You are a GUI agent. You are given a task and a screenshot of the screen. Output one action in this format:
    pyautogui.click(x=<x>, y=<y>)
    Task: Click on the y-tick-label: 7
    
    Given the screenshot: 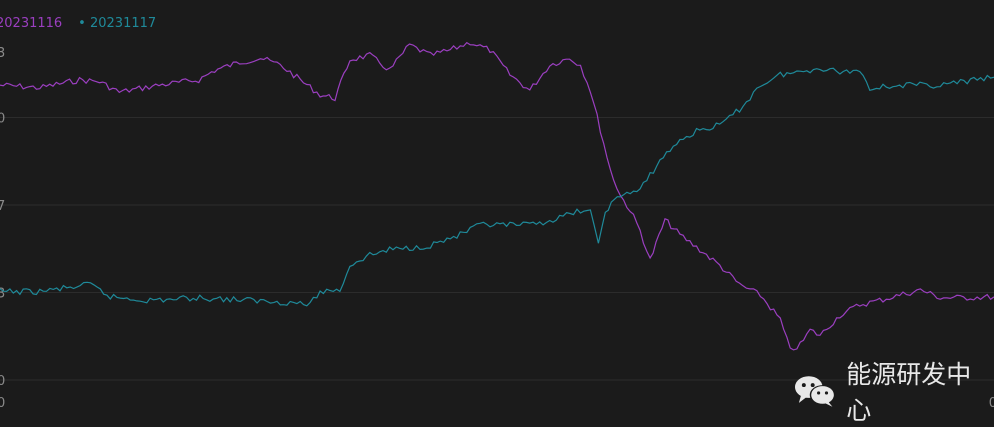 What is the action you would take?
    pyautogui.click(x=2, y=206)
    